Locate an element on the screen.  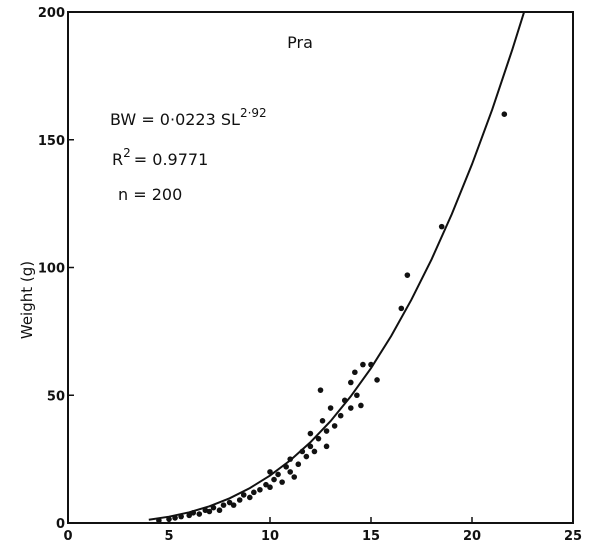
x-tick-label: 20 is located at coordinates (472, 536).